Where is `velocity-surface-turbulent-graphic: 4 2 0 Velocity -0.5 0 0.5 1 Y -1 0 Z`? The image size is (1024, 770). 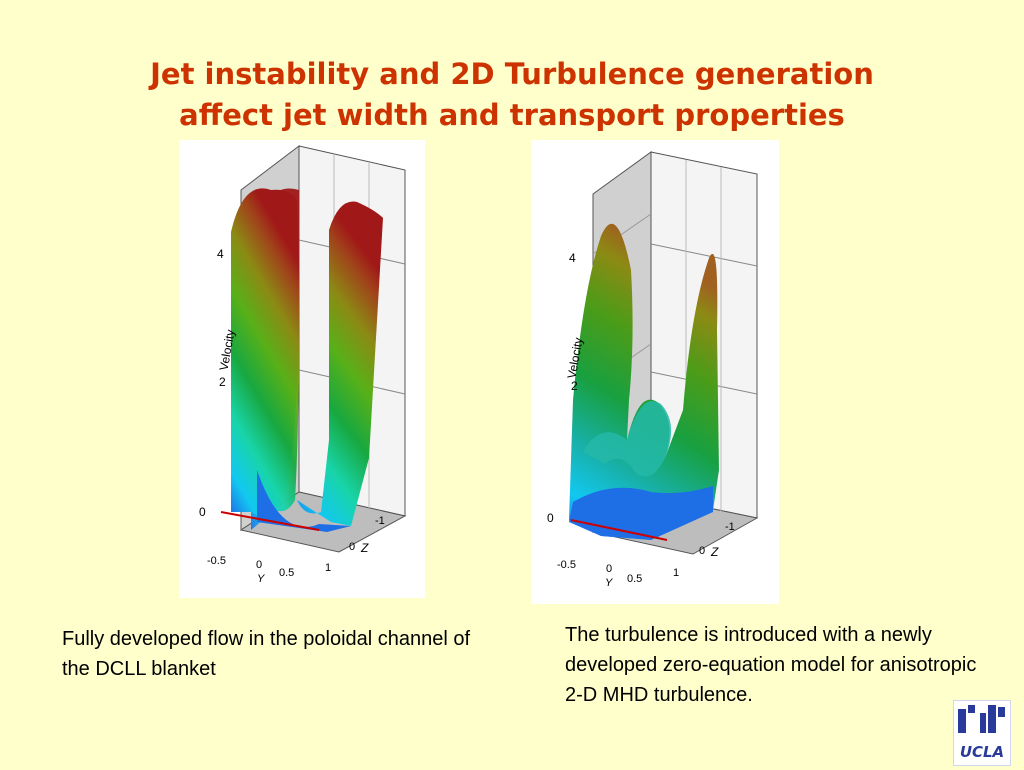 velocity-surface-turbulent-graphic: 4 2 0 Velocity -0.5 0 0.5 1 Y -1 0 Z is located at coordinates (653, 370).